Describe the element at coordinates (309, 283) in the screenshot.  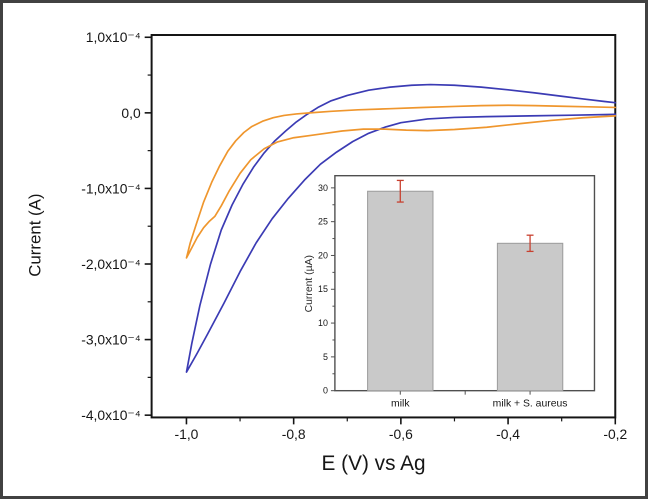
I see `inset-y-axis-title: Current (µA)` at that location.